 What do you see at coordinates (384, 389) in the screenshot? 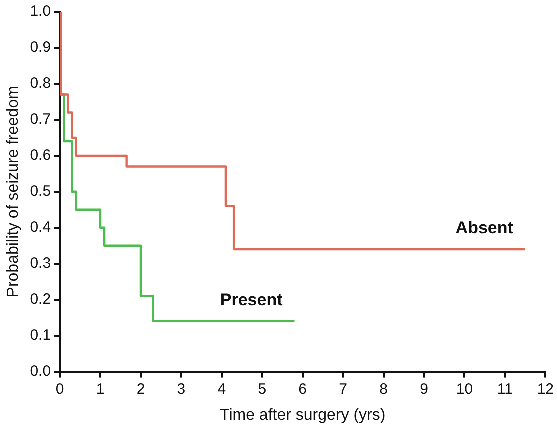
I see `x-tick-label: 8` at bounding box center [384, 389].